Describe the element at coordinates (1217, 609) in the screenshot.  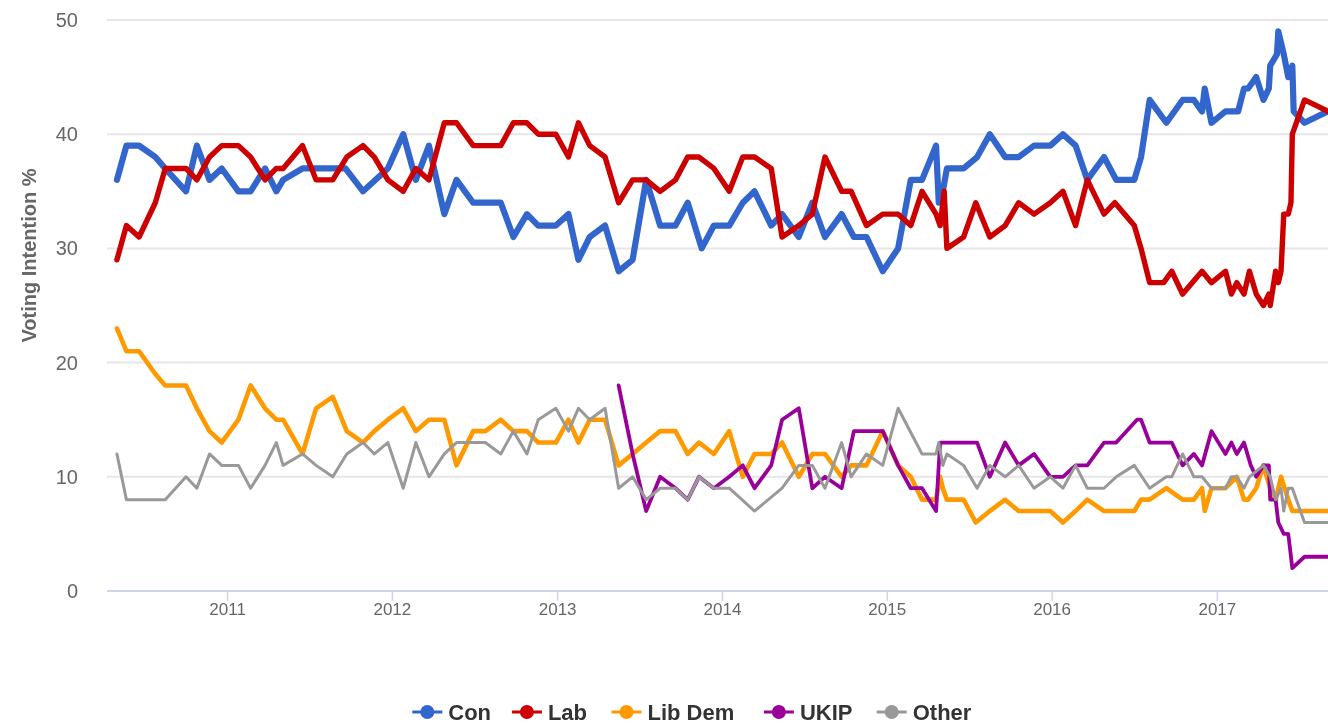
I see `x-tick-label: 2017` at that location.